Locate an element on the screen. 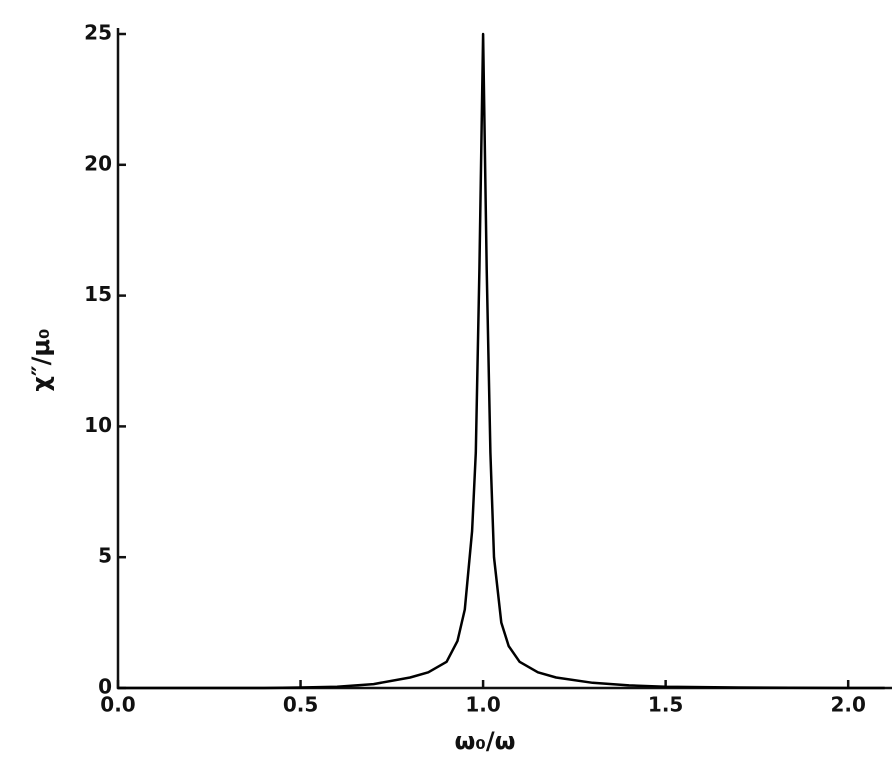 The image size is (895, 762). x-tick-label: 0.0 is located at coordinates (117, 705).